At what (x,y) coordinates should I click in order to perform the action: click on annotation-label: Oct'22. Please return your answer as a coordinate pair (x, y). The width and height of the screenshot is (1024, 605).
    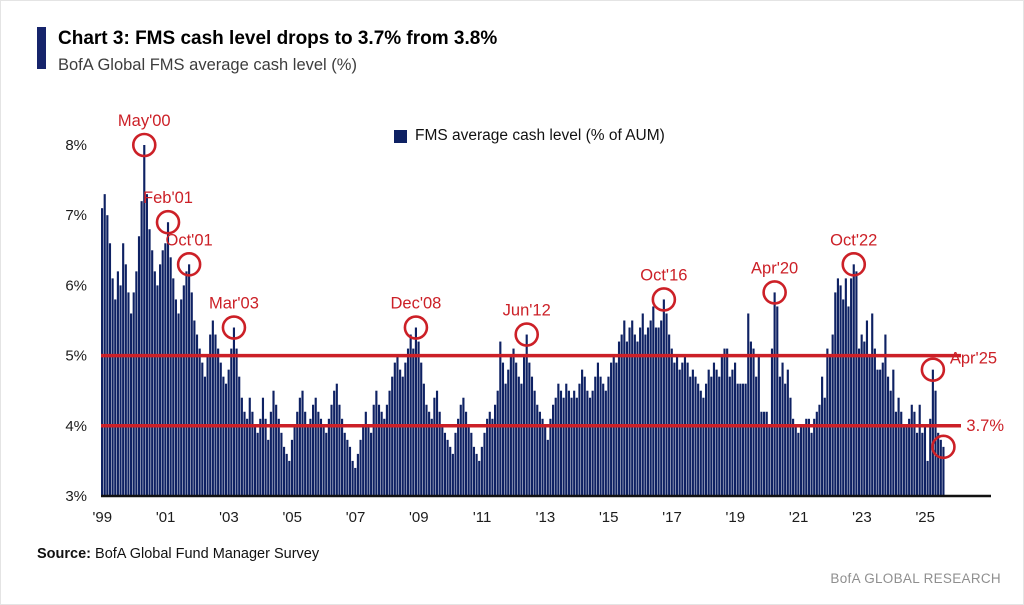
    Looking at the image, I should click on (853, 240).